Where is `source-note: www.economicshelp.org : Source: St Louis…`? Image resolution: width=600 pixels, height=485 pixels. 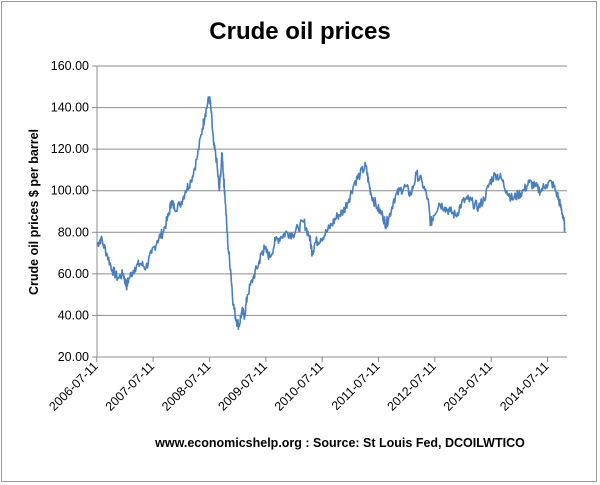
source-note: www.economicshelp.org : Source: St Louis… is located at coordinates (340, 443).